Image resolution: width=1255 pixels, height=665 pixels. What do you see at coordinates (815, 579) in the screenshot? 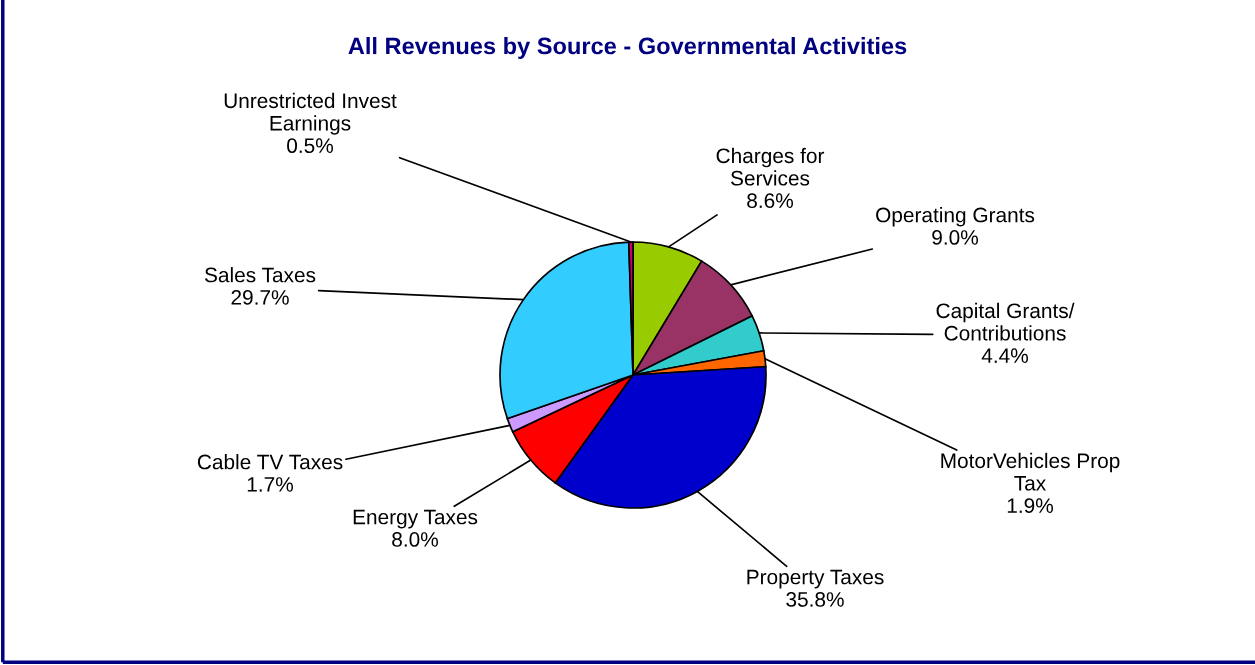
I see `slice-label: Property Taxes` at bounding box center [815, 579].